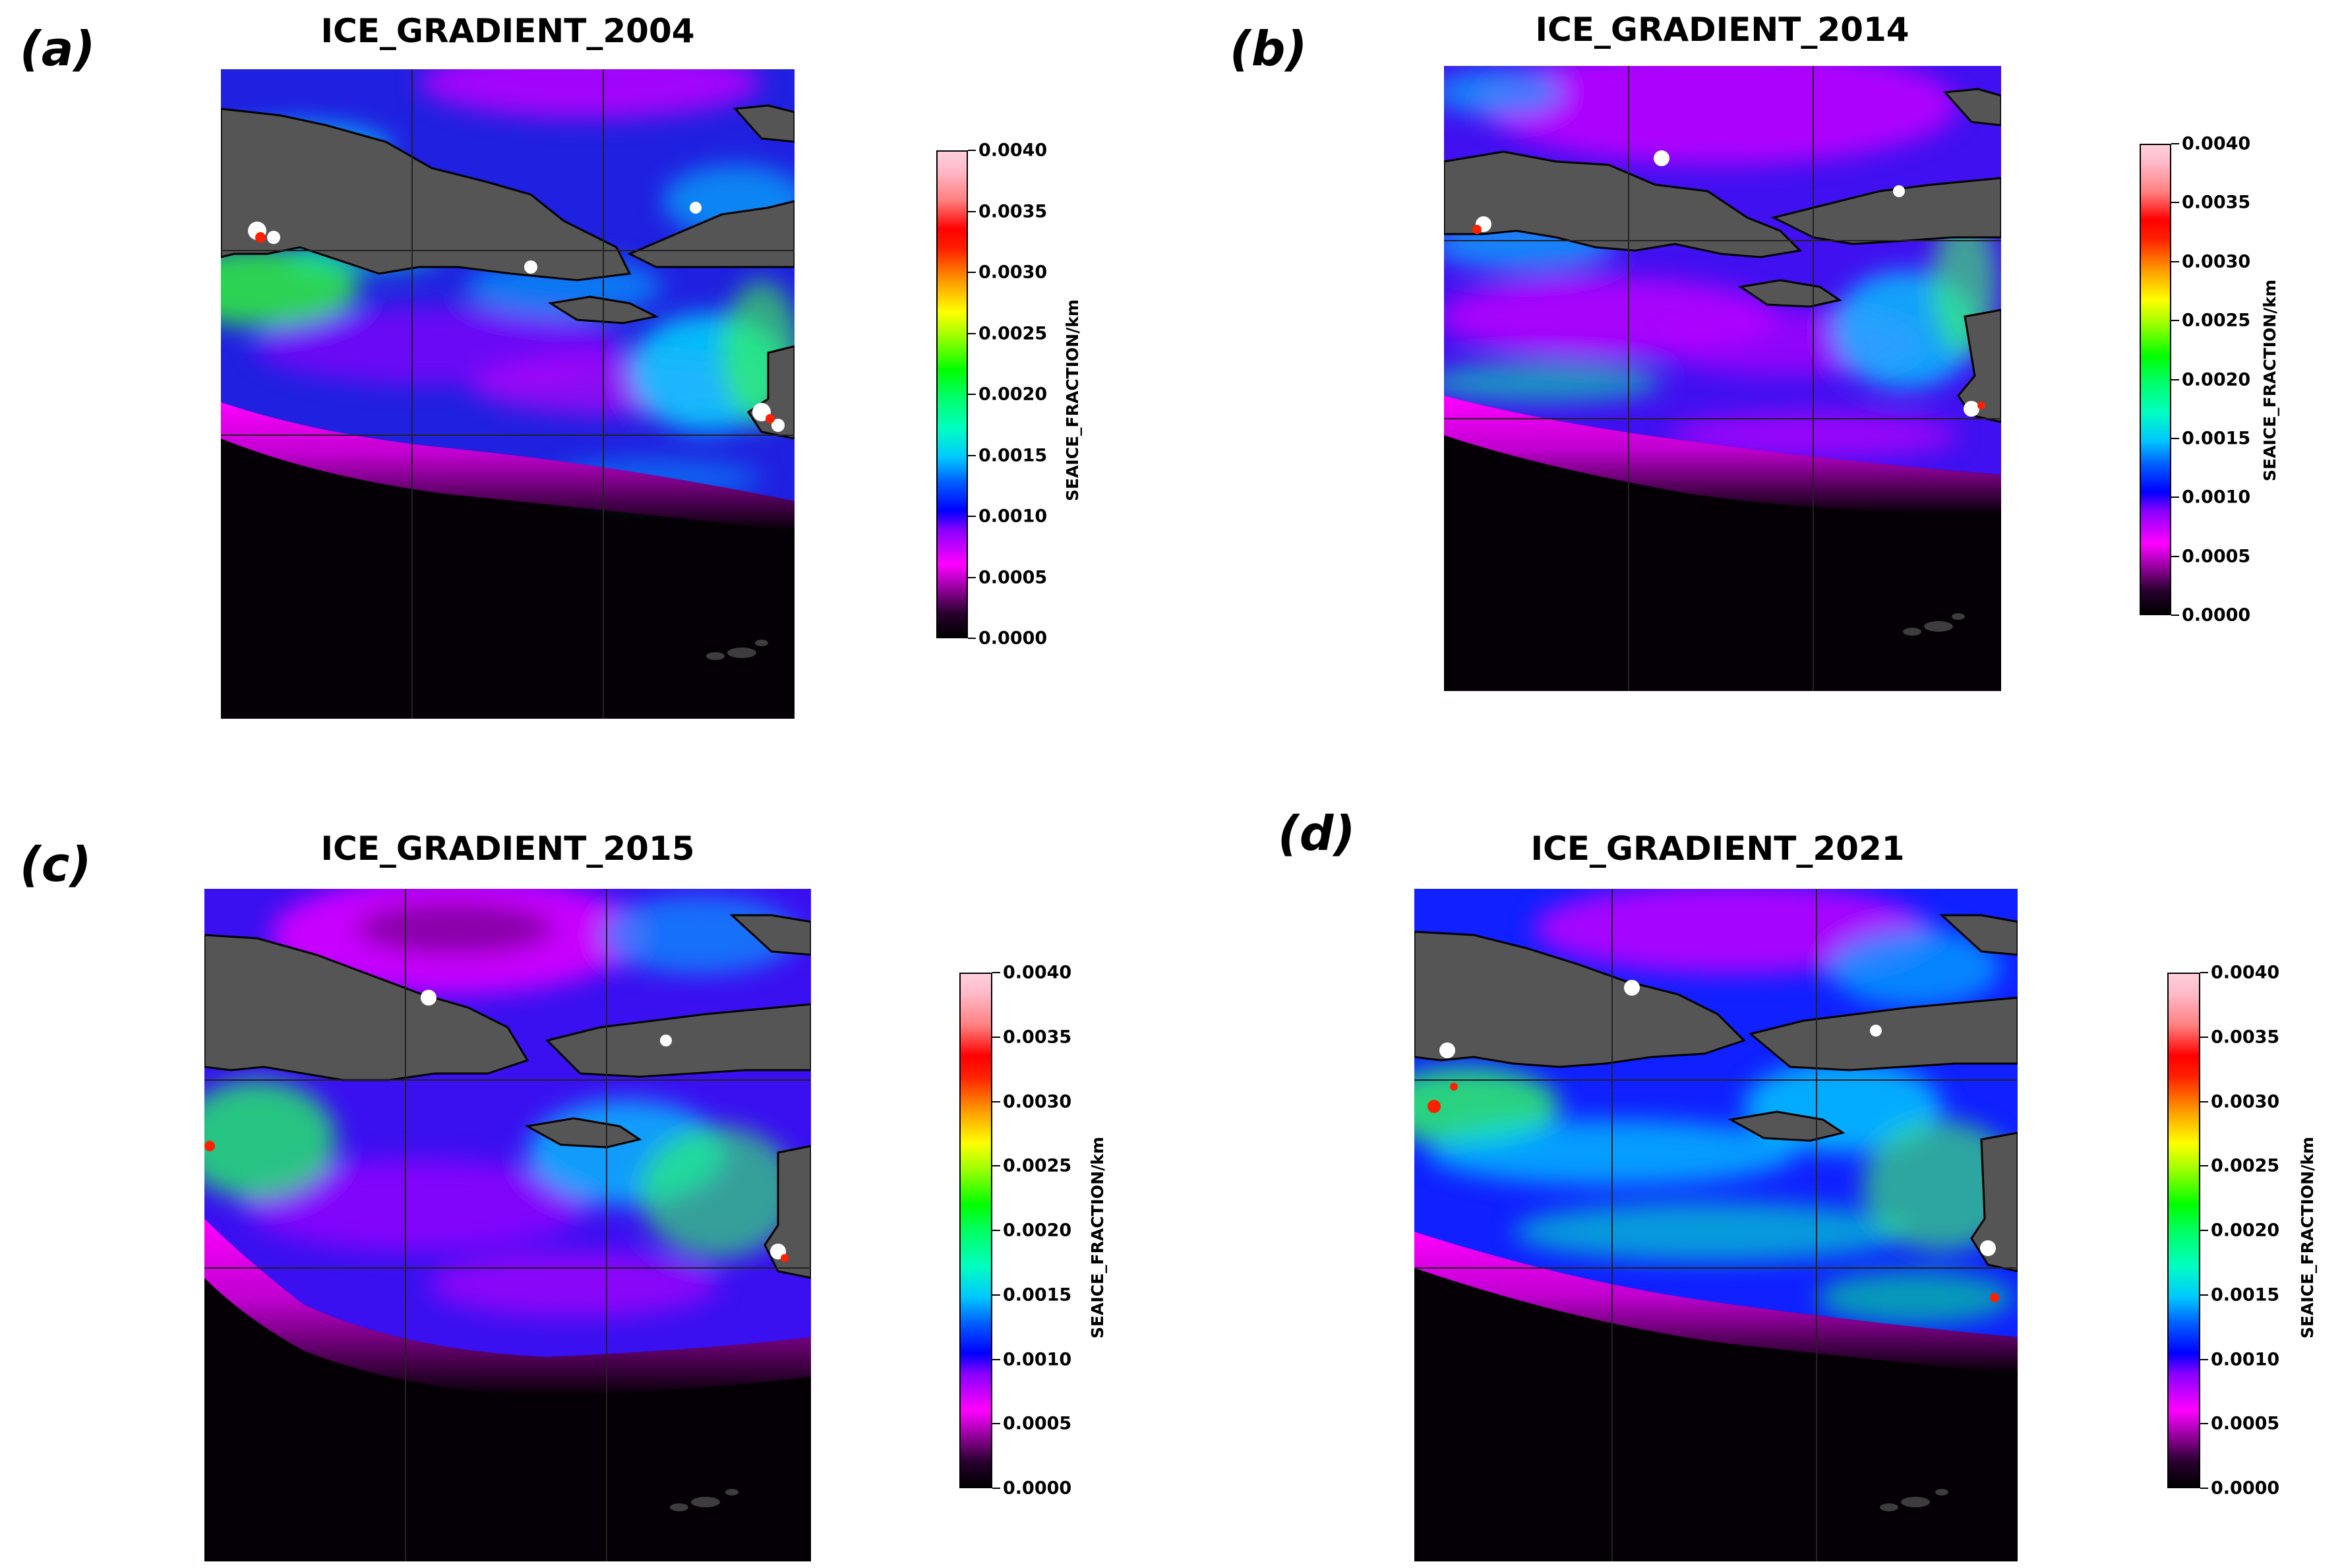 This screenshot has width=2344, height=1568. I want to click on colorbar-tick-label-b-4: 0.0020, so click(2216, 379).